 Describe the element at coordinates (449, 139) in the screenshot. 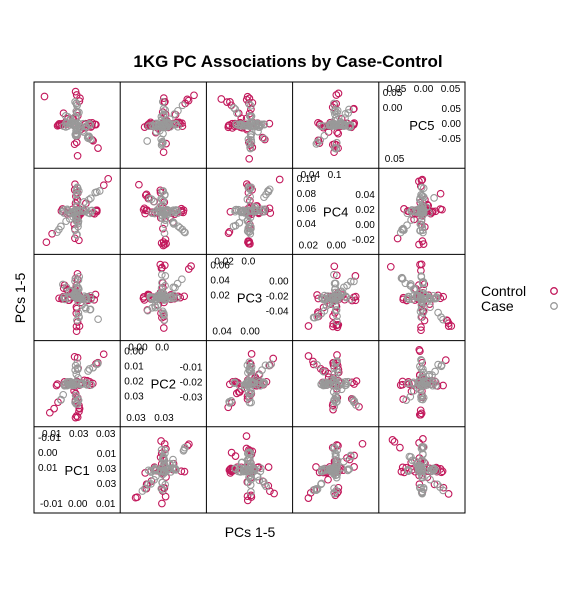

I see `tick-label-pc5-right-2: -0.05` at that location.